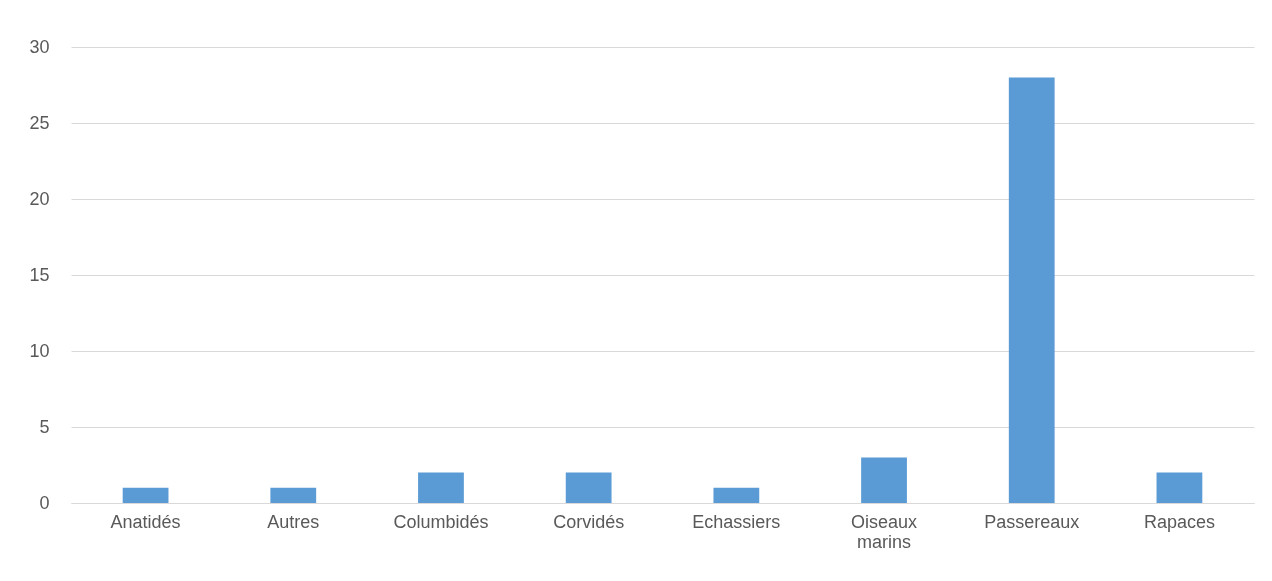  Describe the element at coordinates (441, 521) in the screenshot. I see `x-tick-label: Columbidés` at that location.